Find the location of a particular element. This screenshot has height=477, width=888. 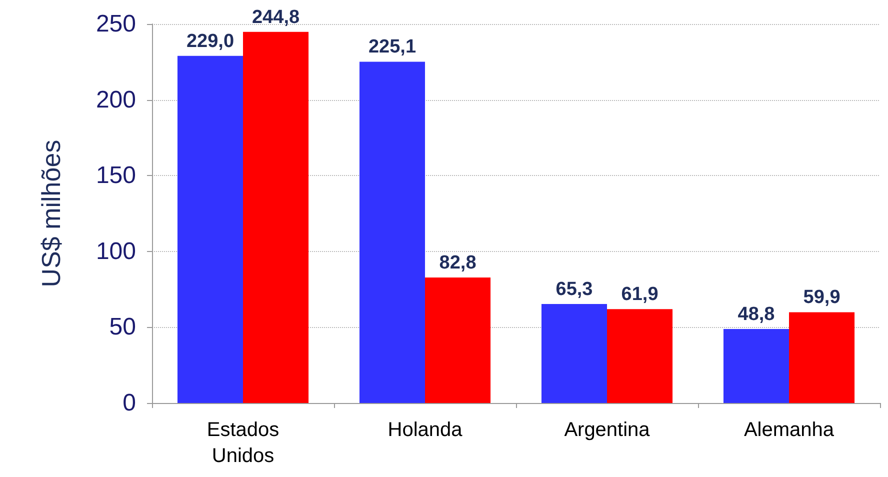

data-label: 59,9 is located at coordinates (821, 297).